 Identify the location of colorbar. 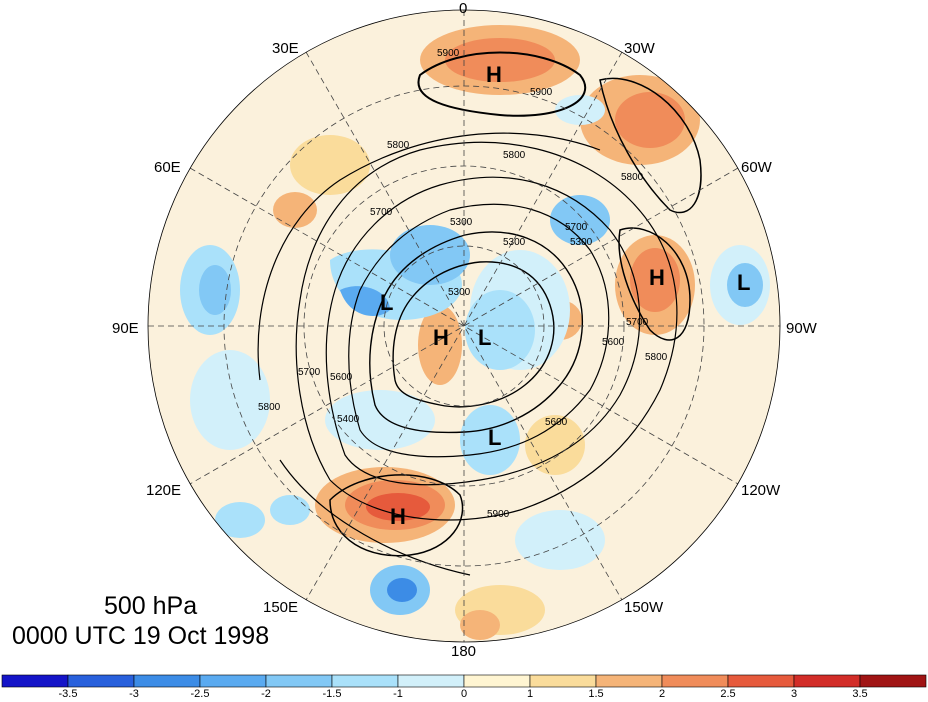
(464, 681).